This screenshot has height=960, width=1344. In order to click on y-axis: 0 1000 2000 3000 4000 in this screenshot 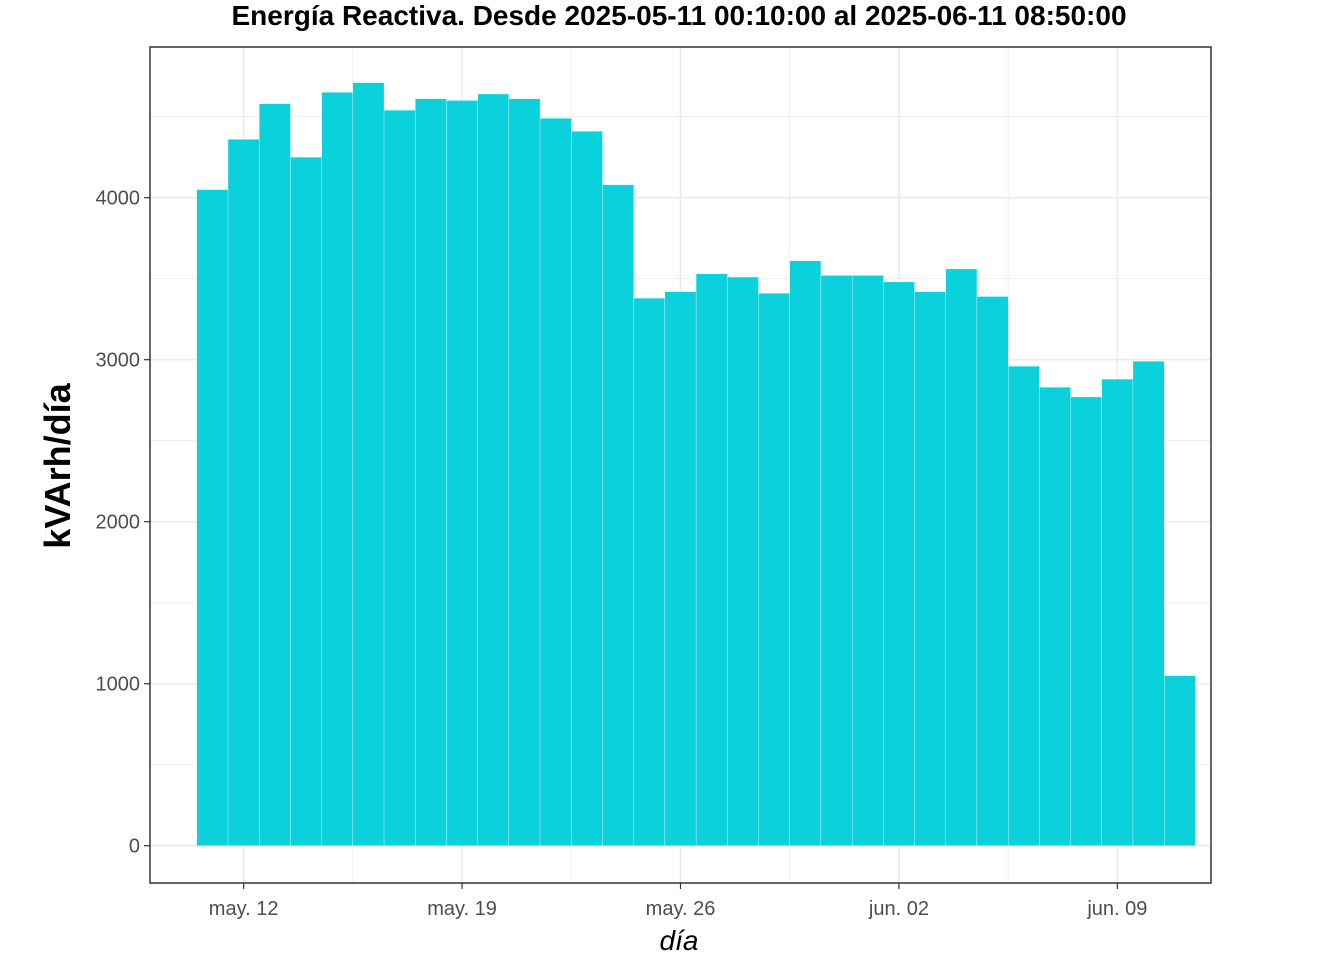, I will do `click(123, 523)`.